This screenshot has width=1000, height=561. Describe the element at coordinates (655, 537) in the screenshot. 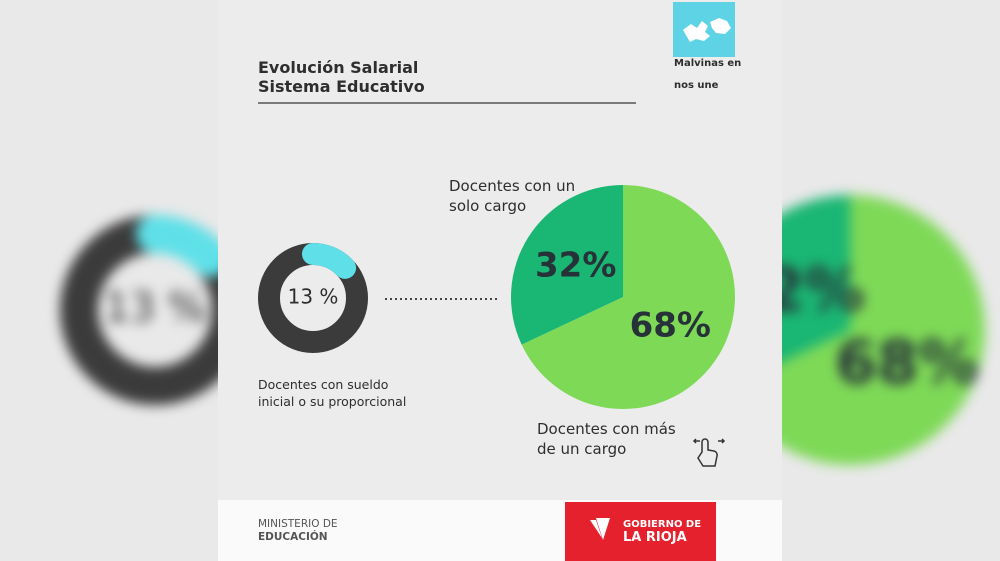

I see `government-line: LA RIOJA` at that location.